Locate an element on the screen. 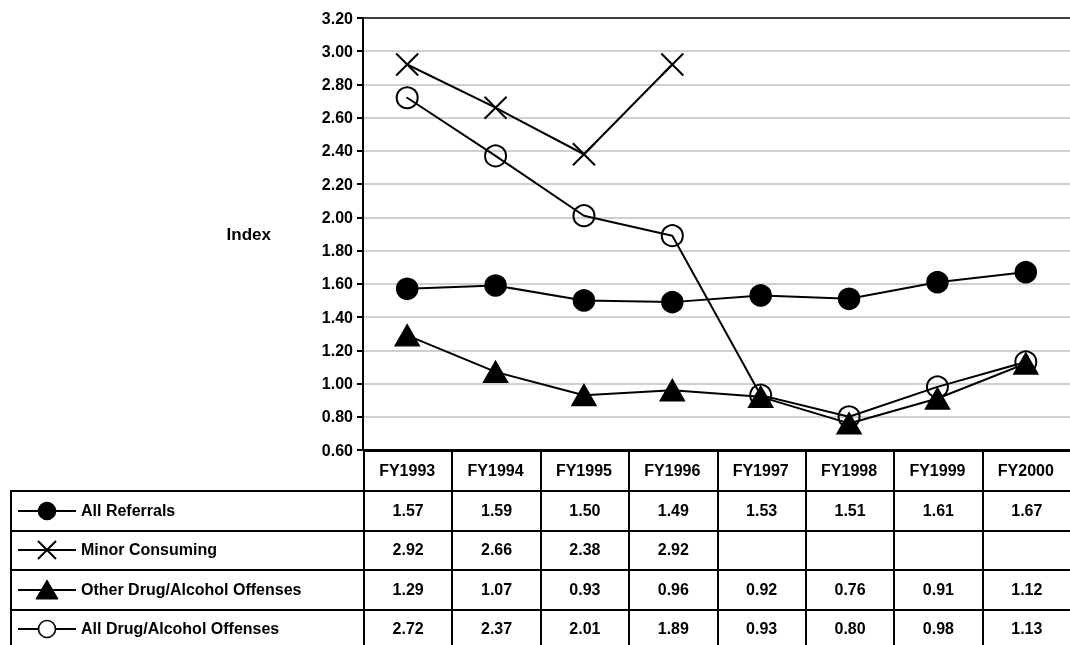  data-label: 1.67 is located at coordinates (1027, 510).